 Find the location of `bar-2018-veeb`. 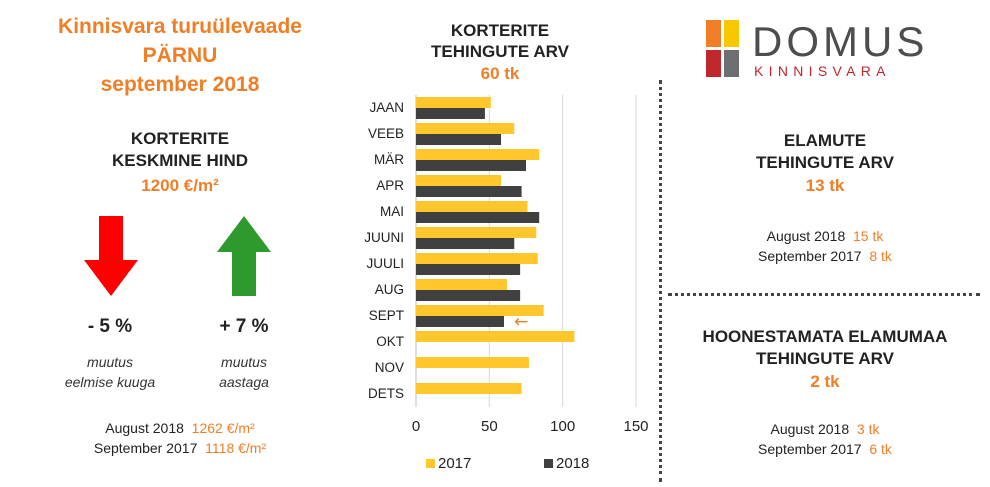

bar-2018-veeb is located at coordinates (459, 139).